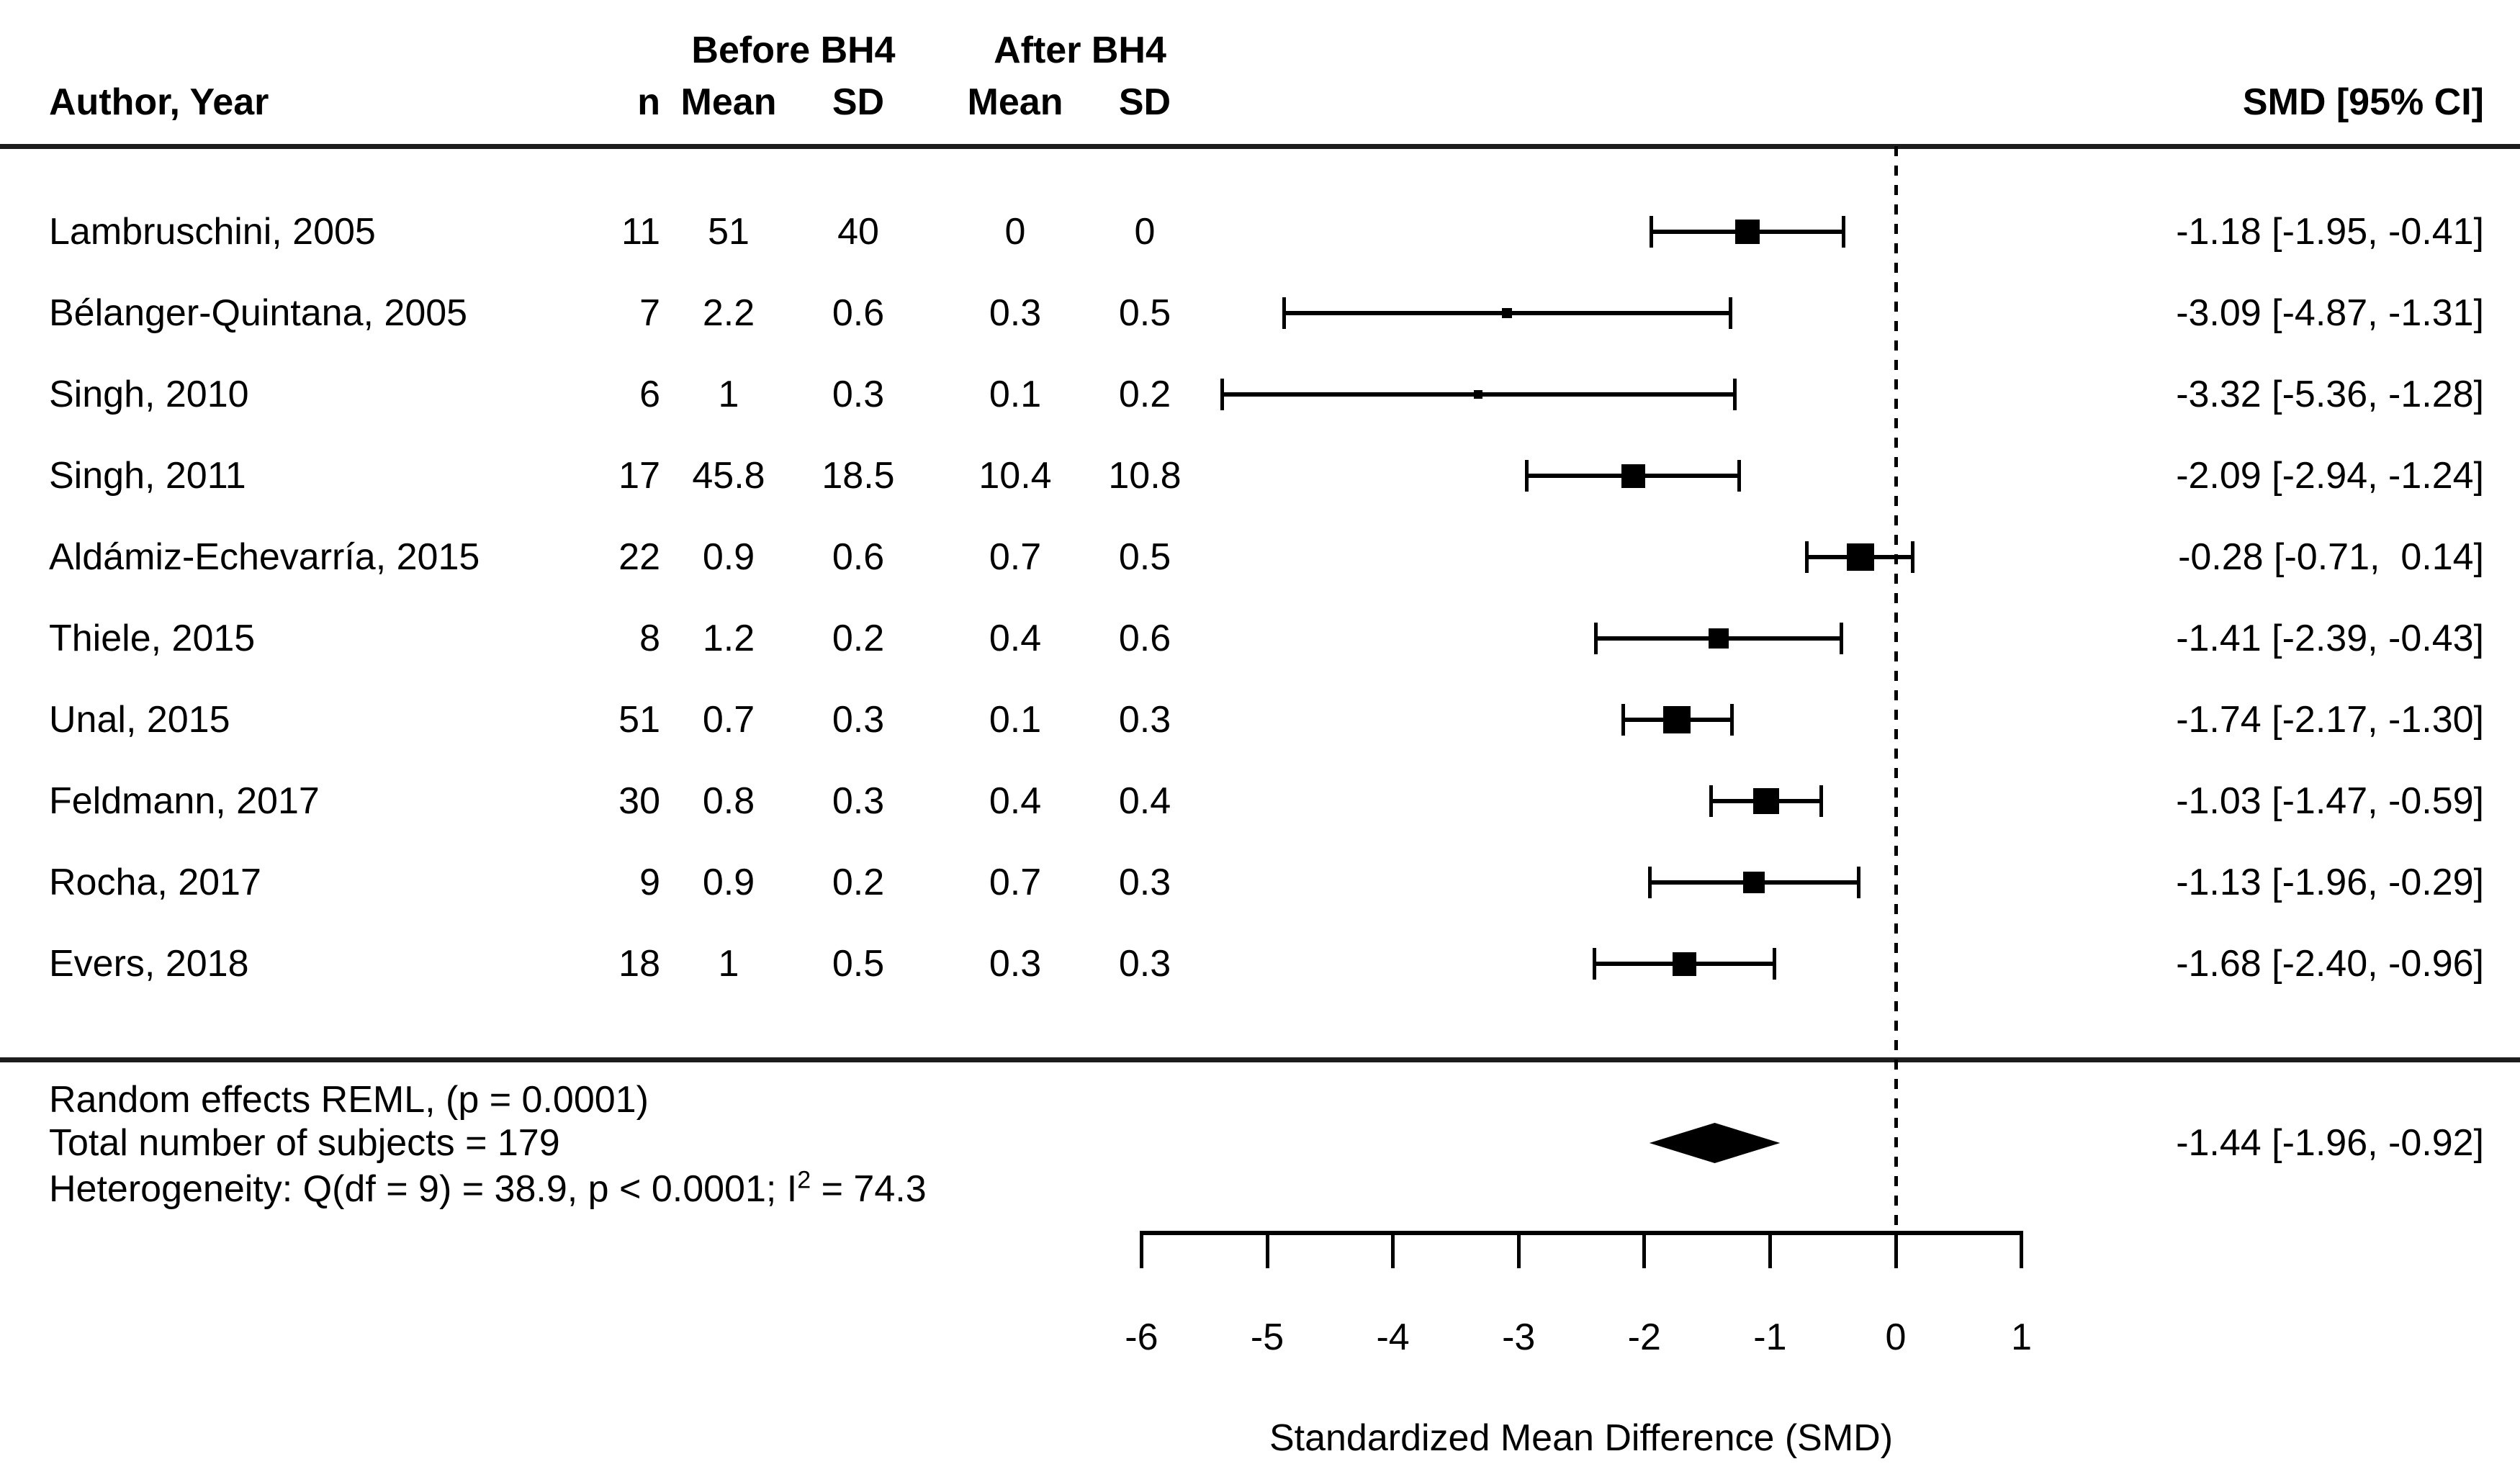 The width and height of the screenshot is (2520, 1482). Describe the element at coordinates (1144, 801) in the screenshot. I see `study-sd-after: 0.4` at that location.